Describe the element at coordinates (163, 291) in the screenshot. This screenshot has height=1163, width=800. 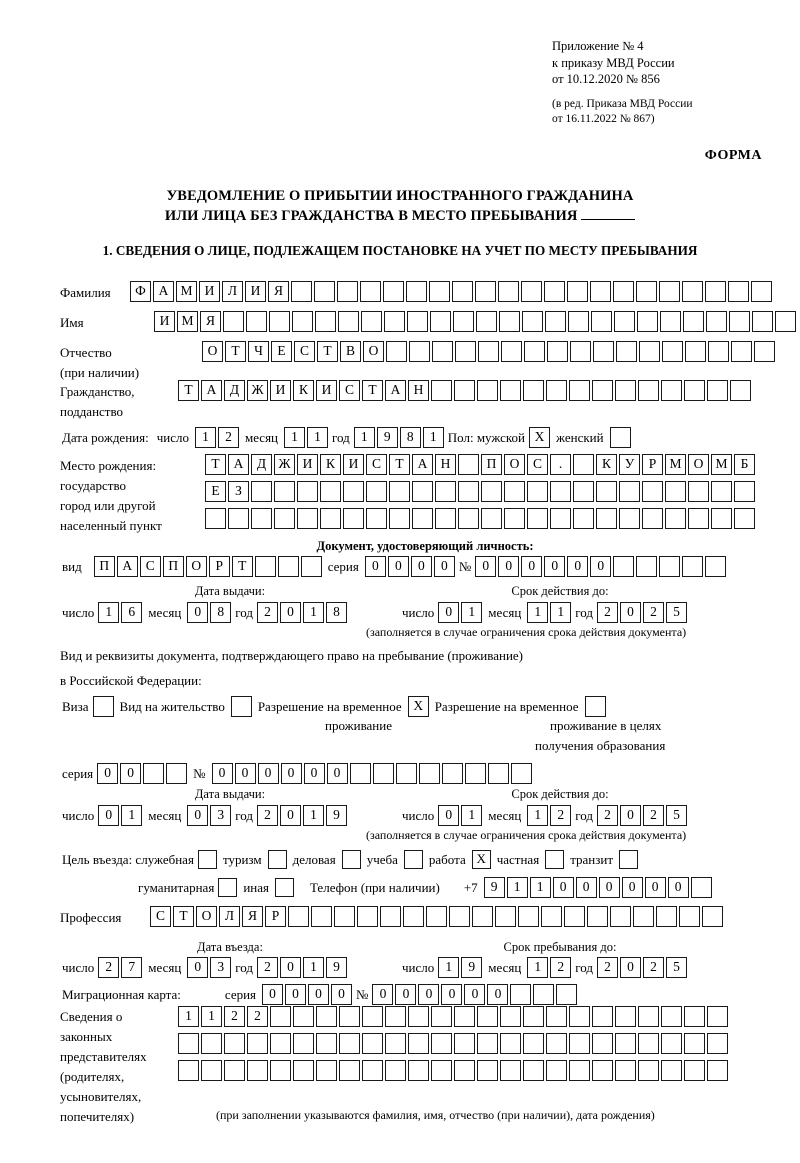
I see `char-box: А` at that location.